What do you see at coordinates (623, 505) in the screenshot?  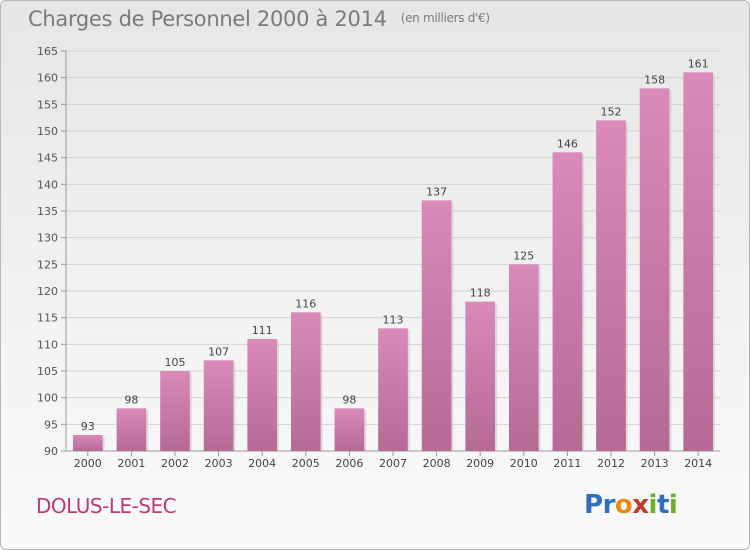 I see `logo-letter: o` at bounding box center [623, 505].